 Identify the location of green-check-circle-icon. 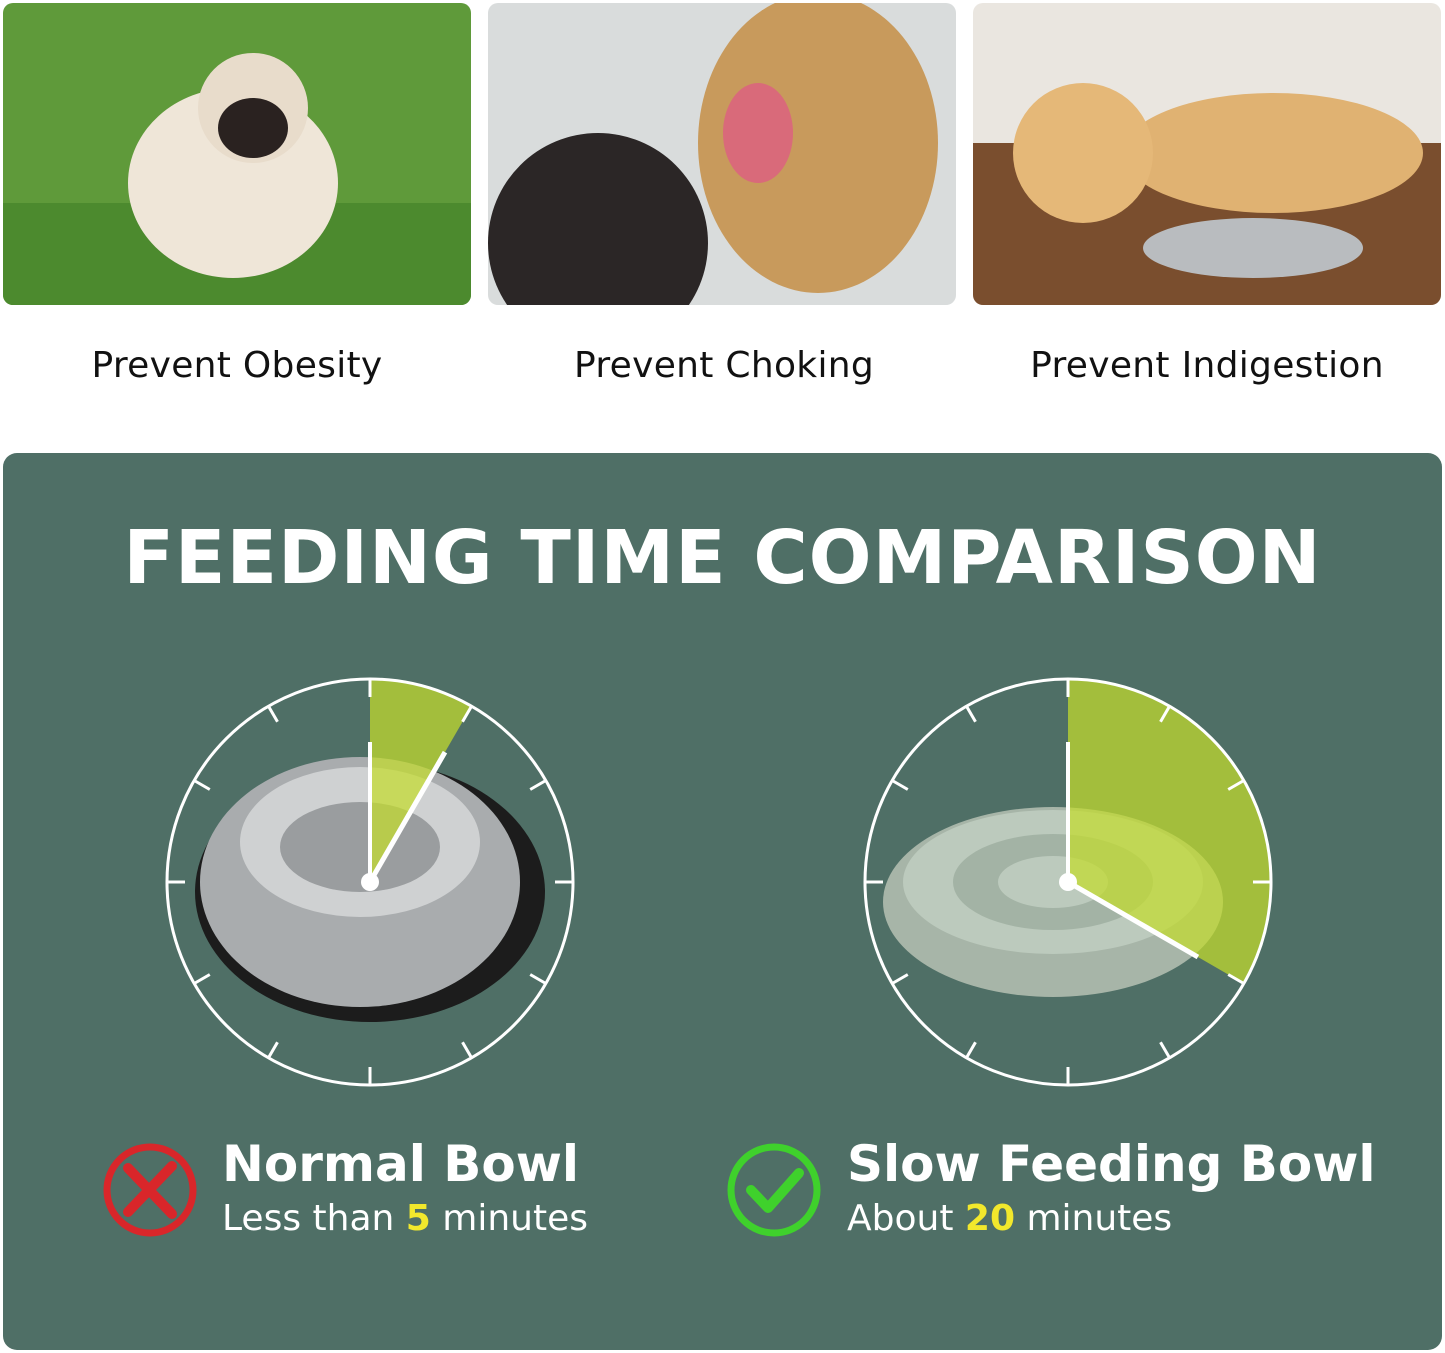
(774, 1190).